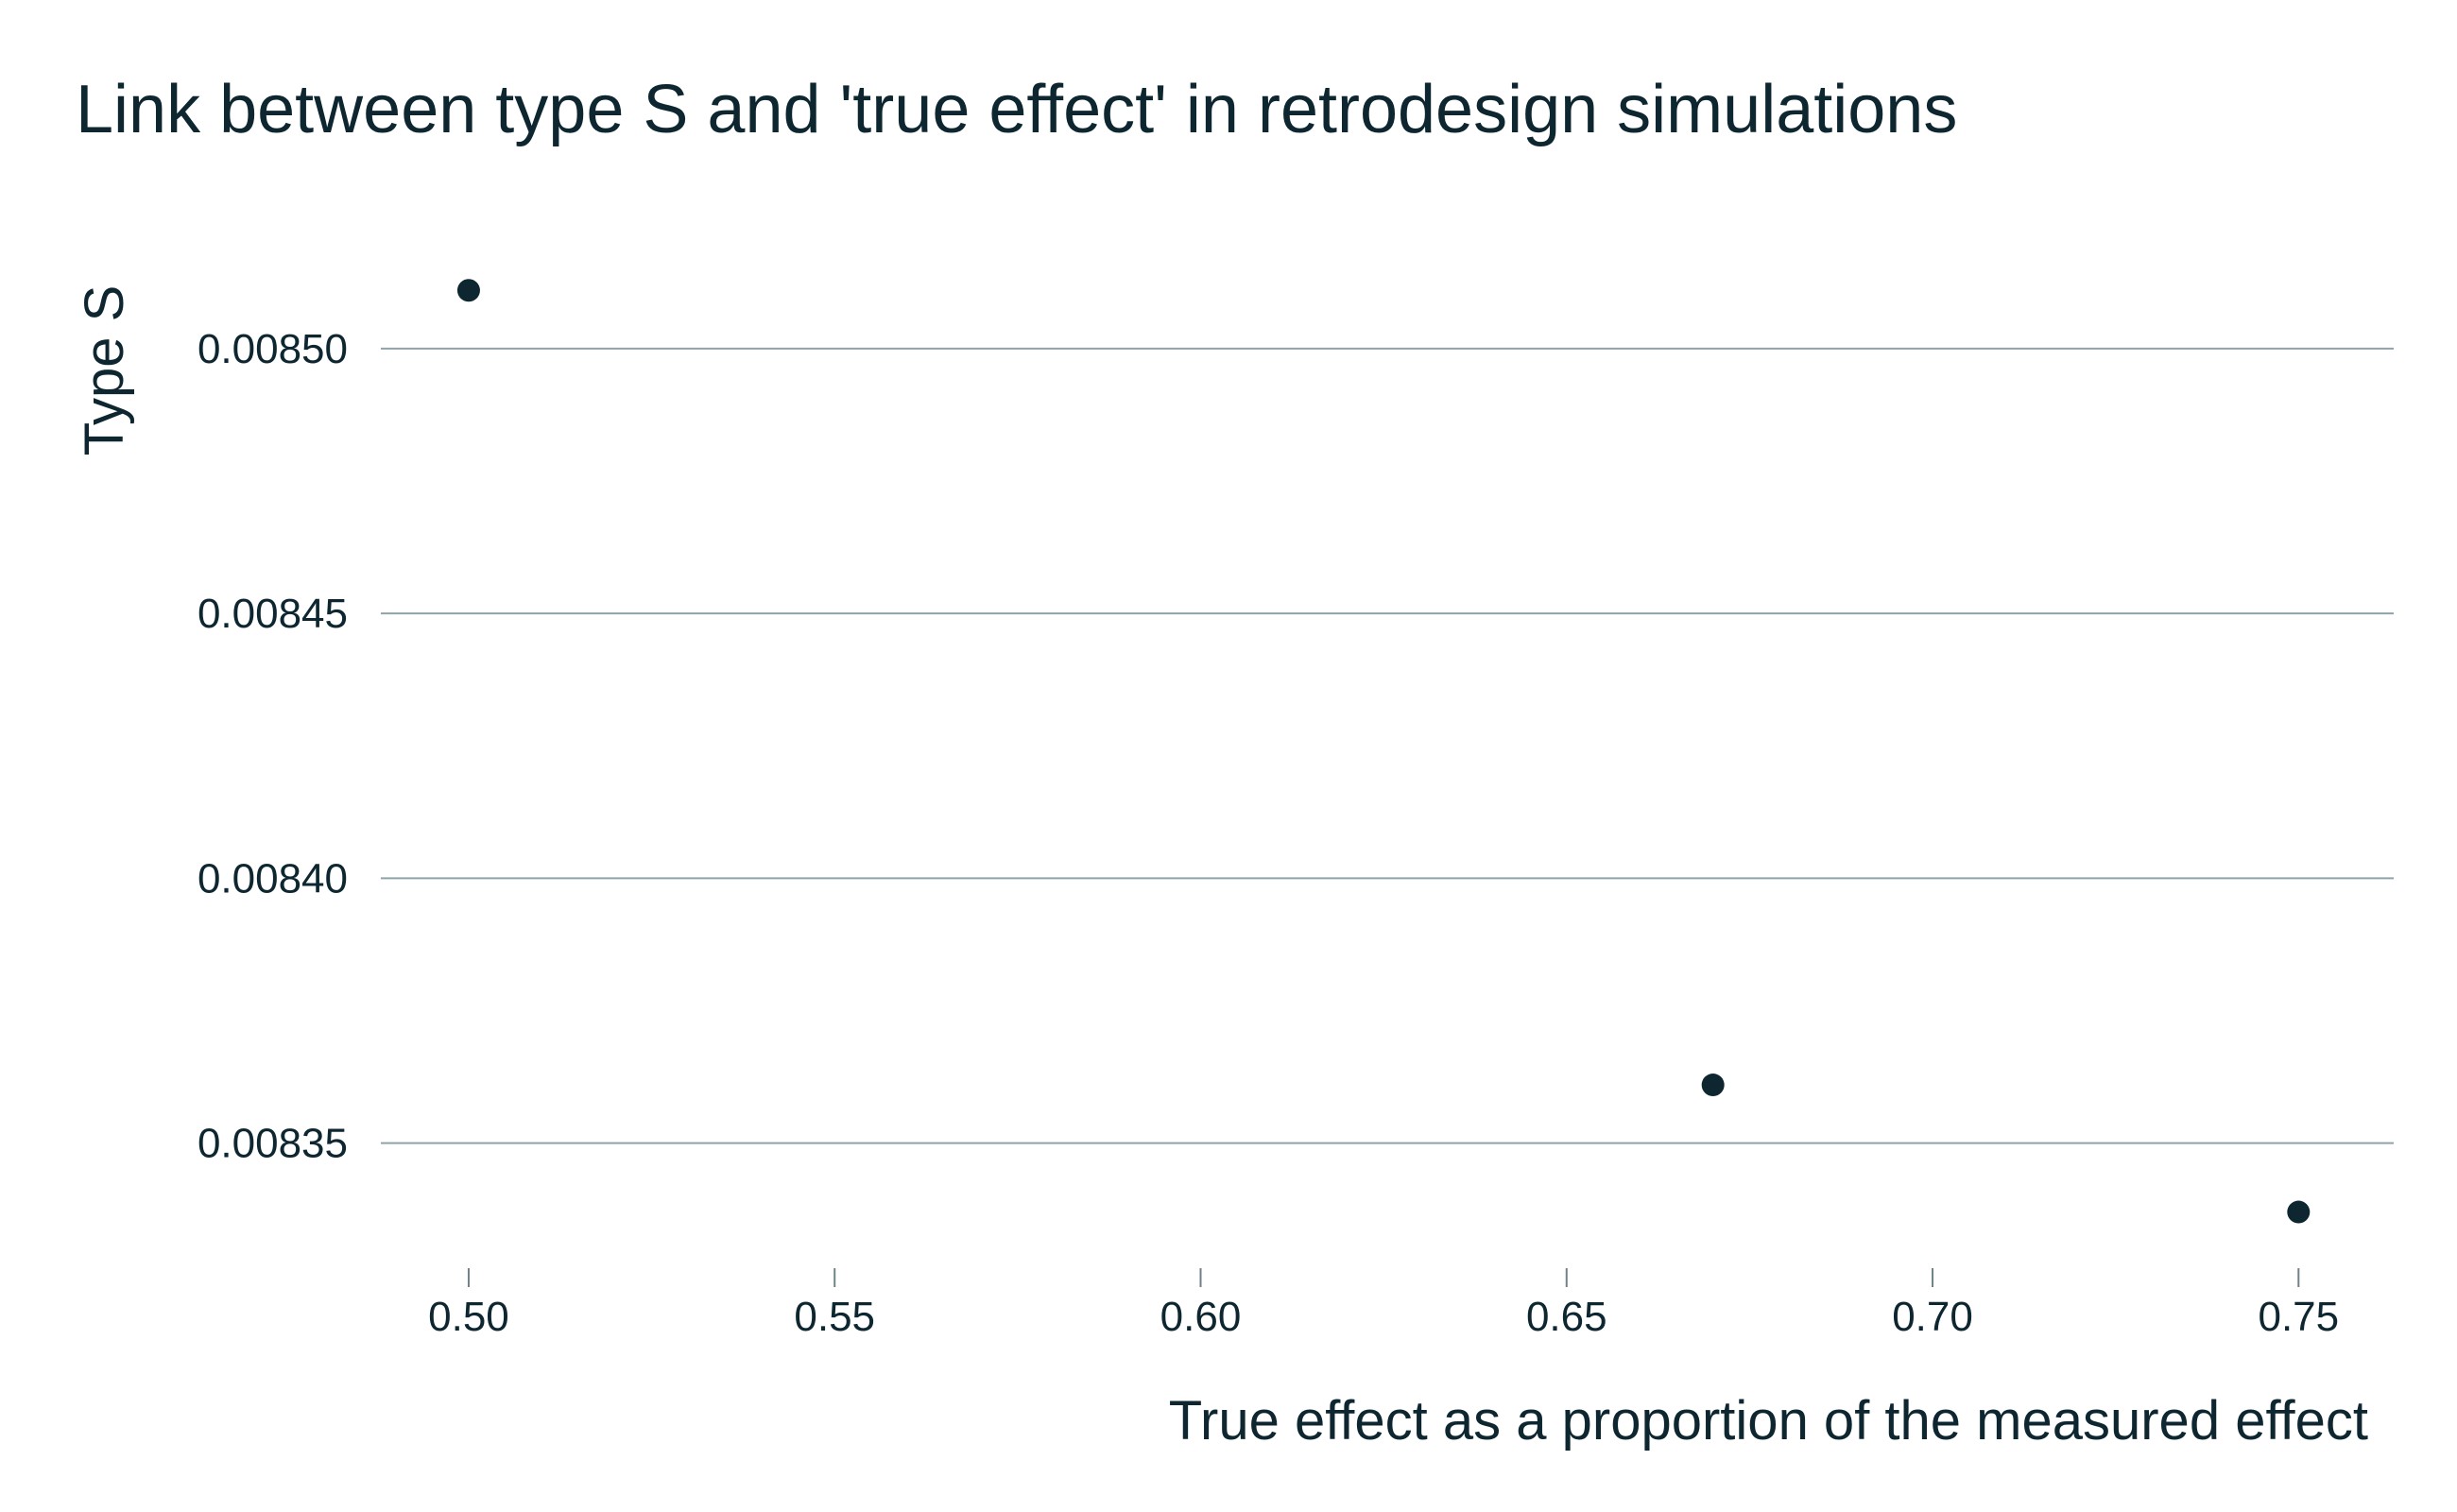  I want to click on y-tick-label: 0.00845, so click(273, 614).